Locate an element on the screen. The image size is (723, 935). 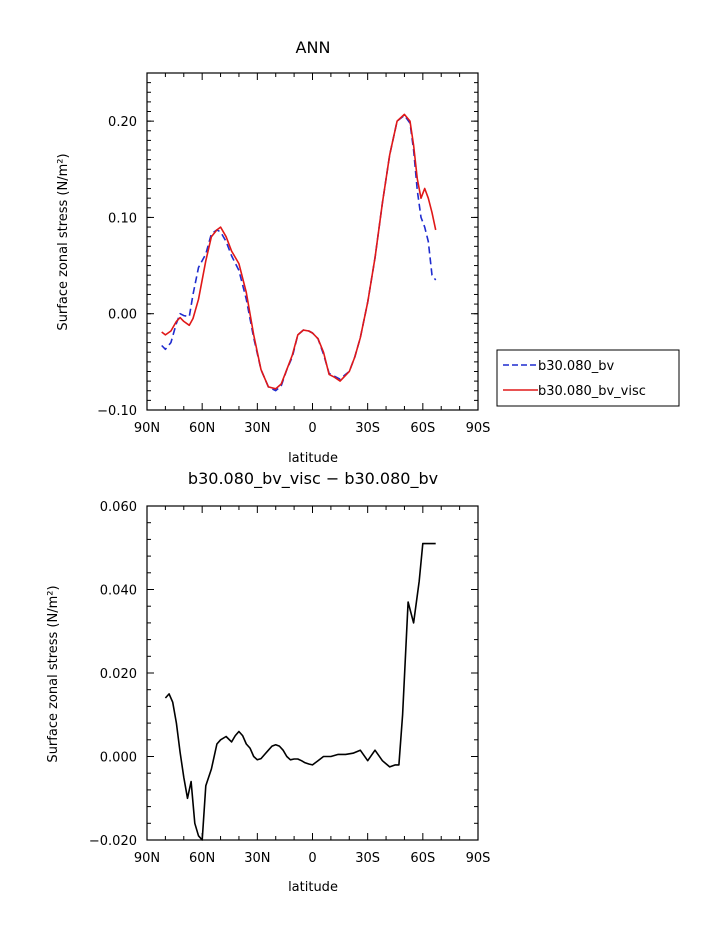
top-series is located at coordinates (299, 252).